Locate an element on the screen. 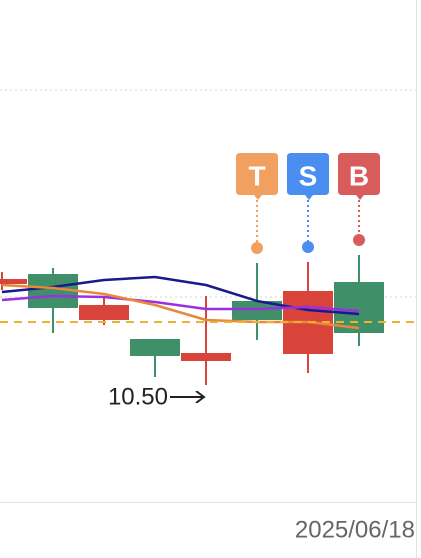 This screenshot has height=558, width=421. signal-label: S is located at coordinates (308, 176).